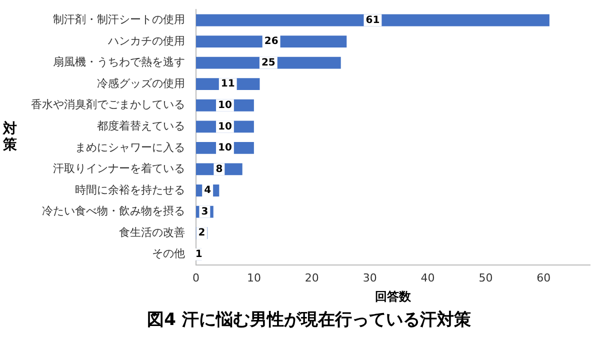 Image resolution: width=600 pixels, height=337 pixels. I want to click on y-tick-label: まめにシャワーに入る, so click(130, 147).